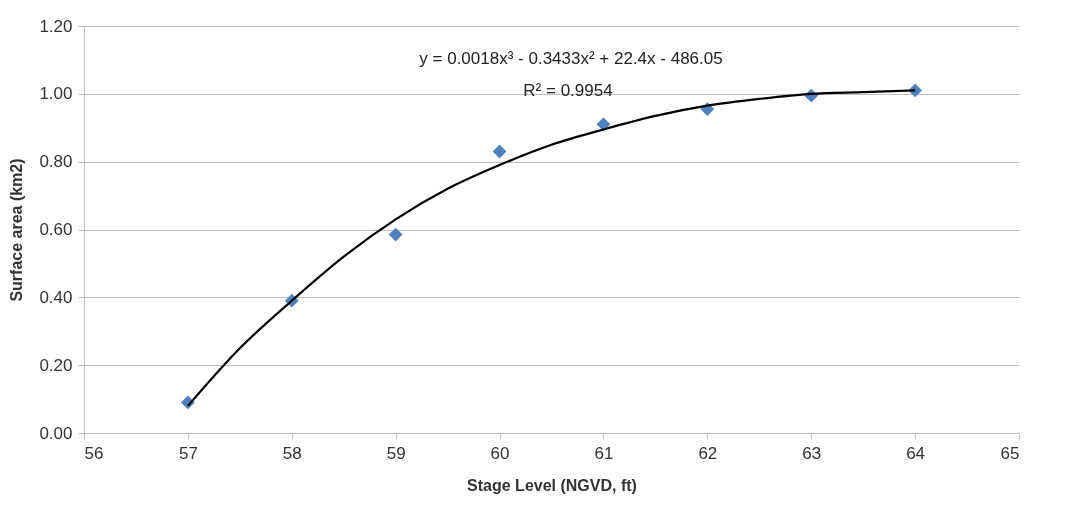 The width and height of the screenshot is (1067, 518). I want to click on x-tick-label: 58, so click(292, 453).